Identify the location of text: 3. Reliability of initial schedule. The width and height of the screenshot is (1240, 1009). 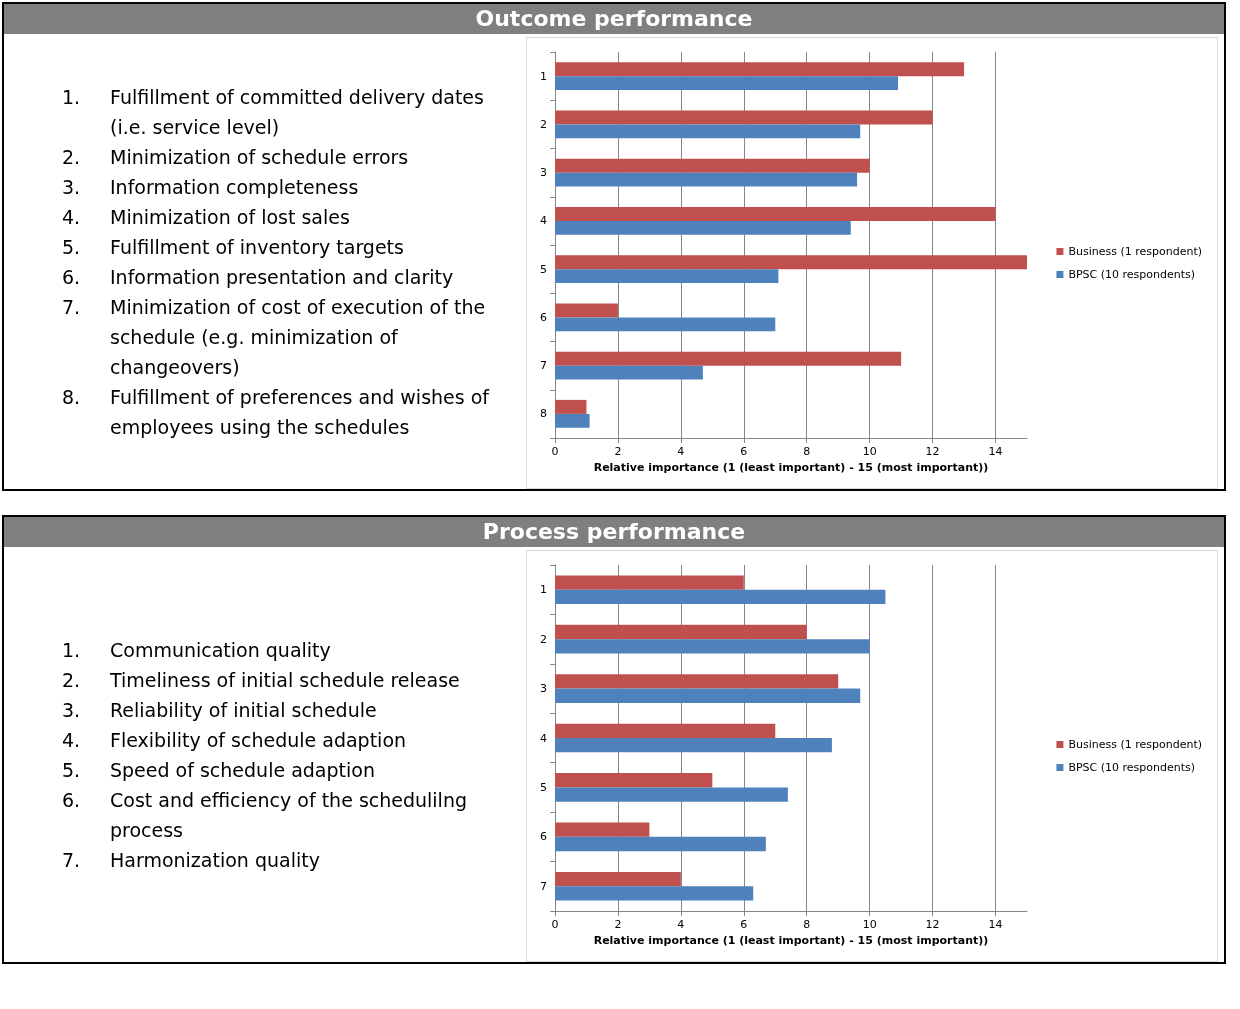
(219, 709).